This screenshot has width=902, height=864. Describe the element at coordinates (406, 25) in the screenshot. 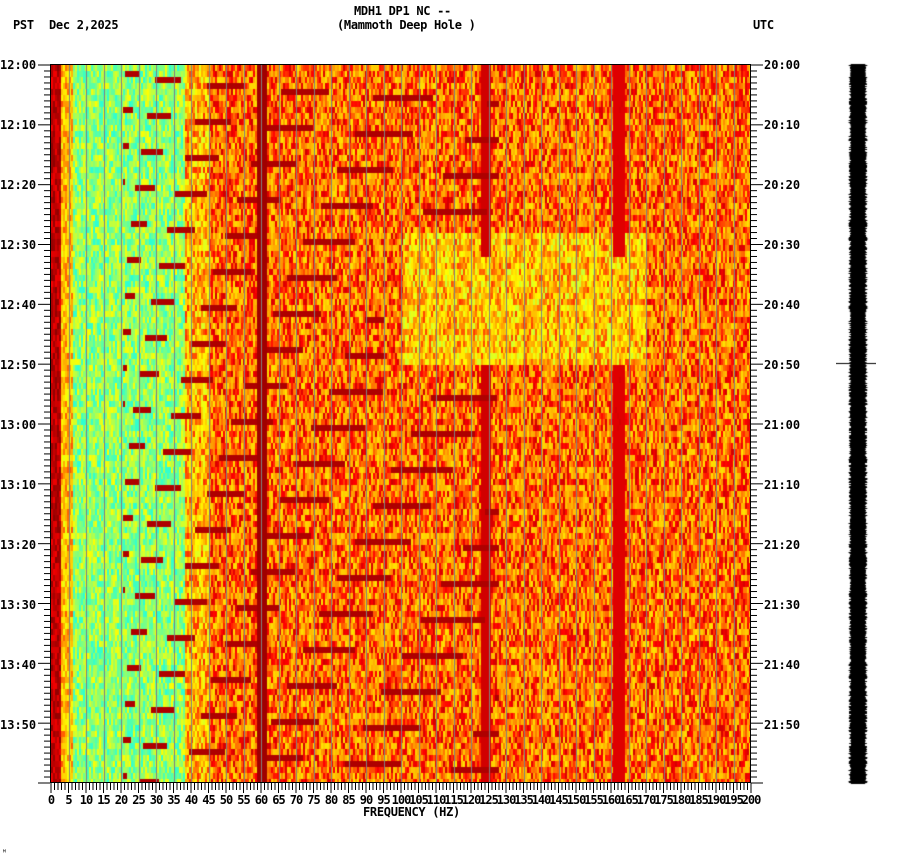

I see `station-name: (Mammoth Deep Hole )` at that location.